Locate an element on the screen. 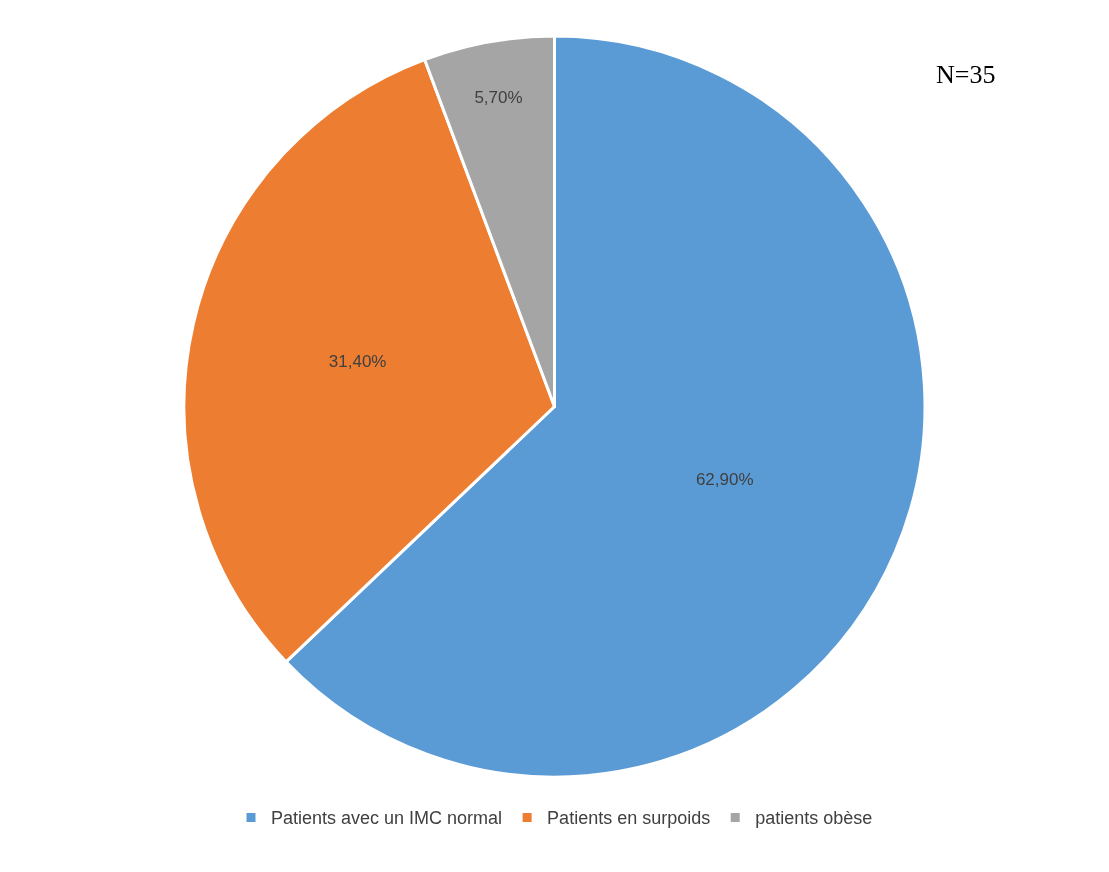 The width and height of the screenshot is (1109, 872). data-label: 31,40% is located at coordinates (357, 361).